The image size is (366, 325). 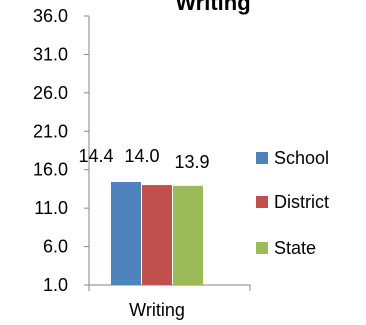 What do you see at coordinates (212, 7) in the screenshot?
I see `chart-title: Writing` at bounding box center [212, 7].